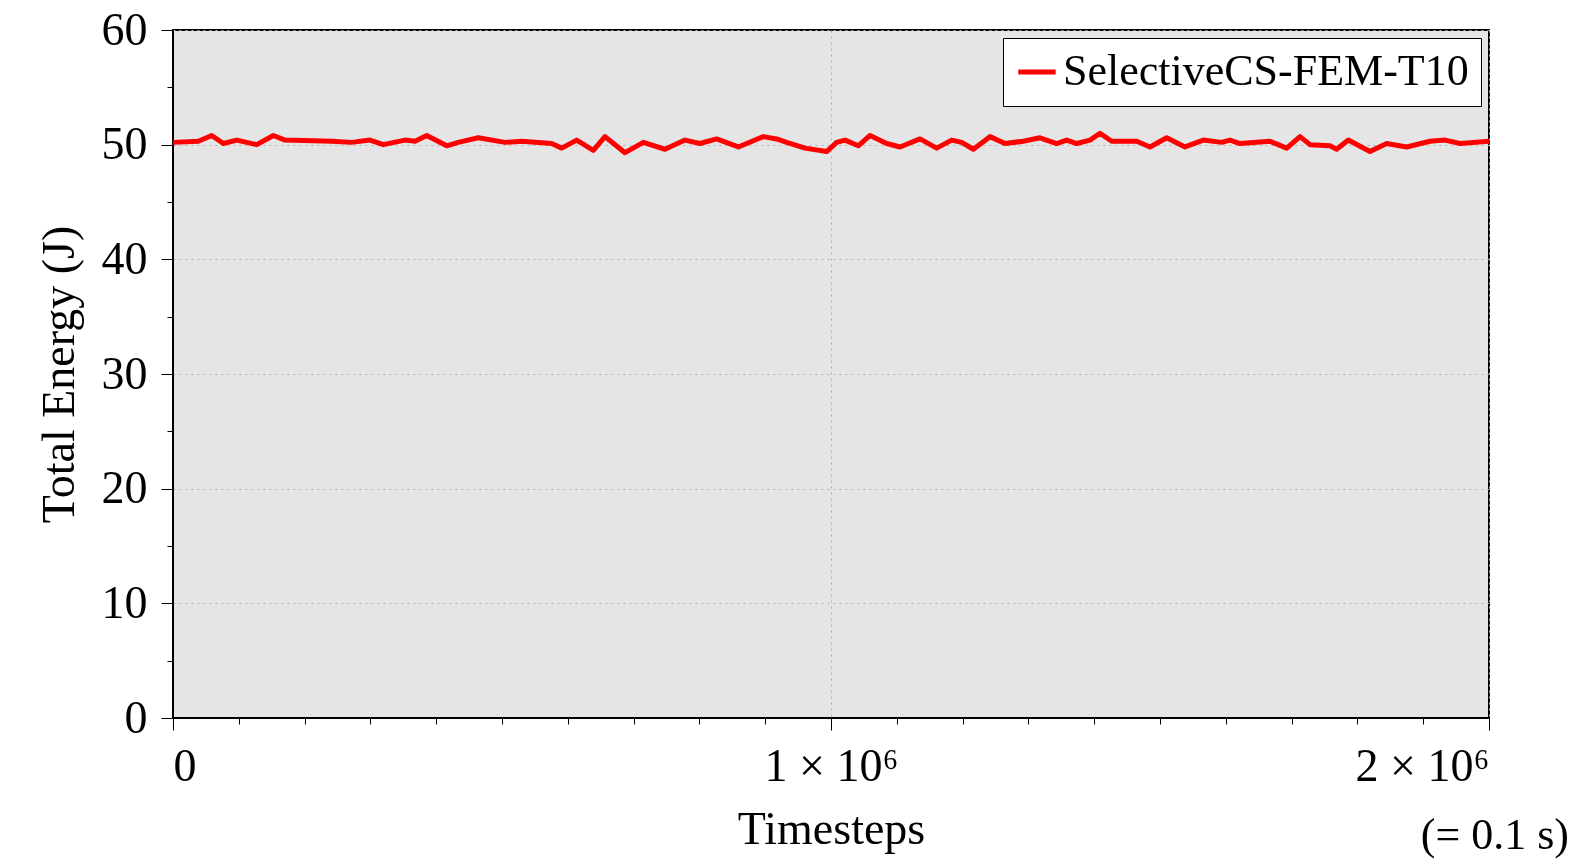 Image resolution: width=1581 pixels, height=866 pixels. What do you see at coordinates (124, 488) in the screenshot?
I see `y-tick-label: 20` at bounding box center [124, 488].